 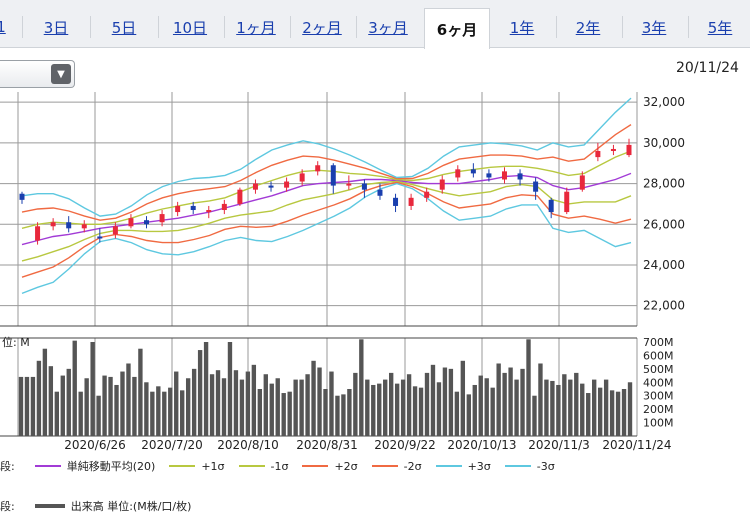 What do you see at coordinates (279, 466) in the screenshot?
I see `legend-label: -1σ` at bounding box center [279, 466].